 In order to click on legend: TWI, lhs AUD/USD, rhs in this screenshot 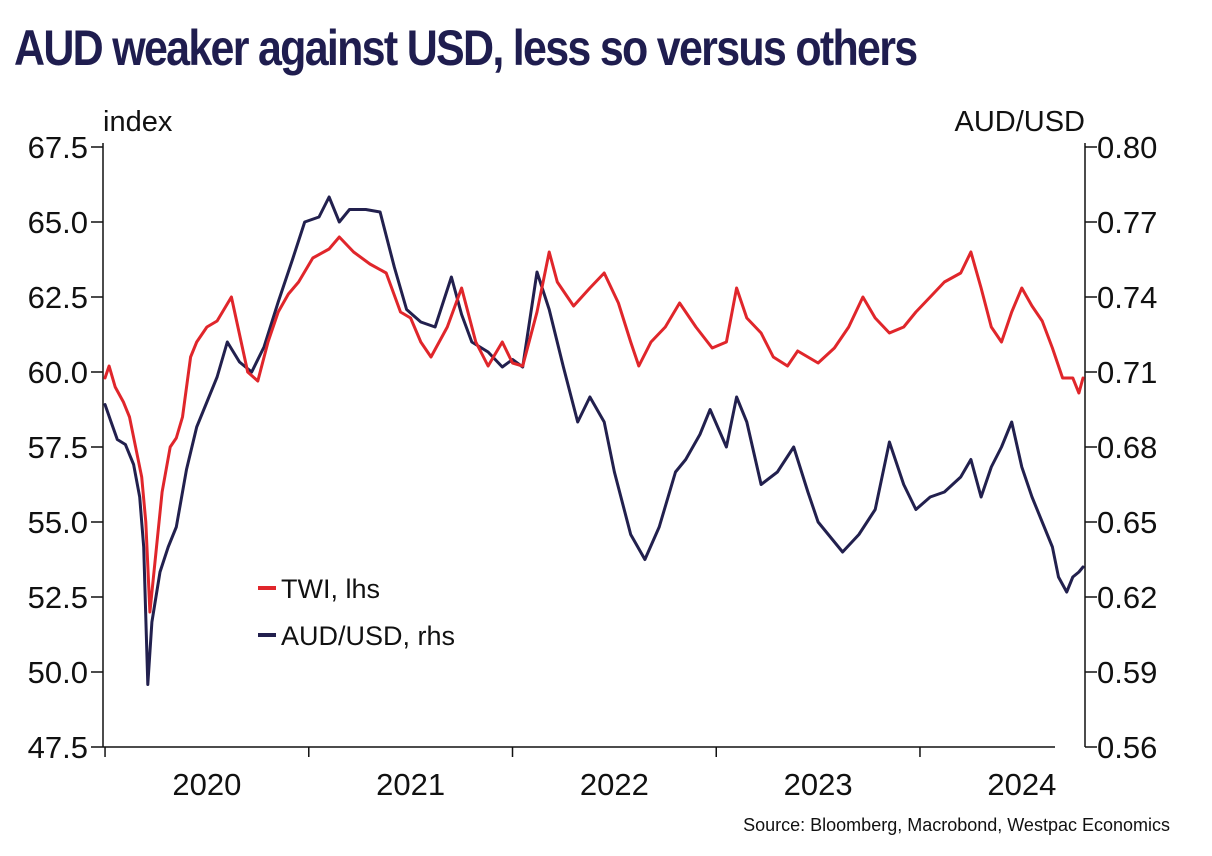, I will do `click(356, 612)`.